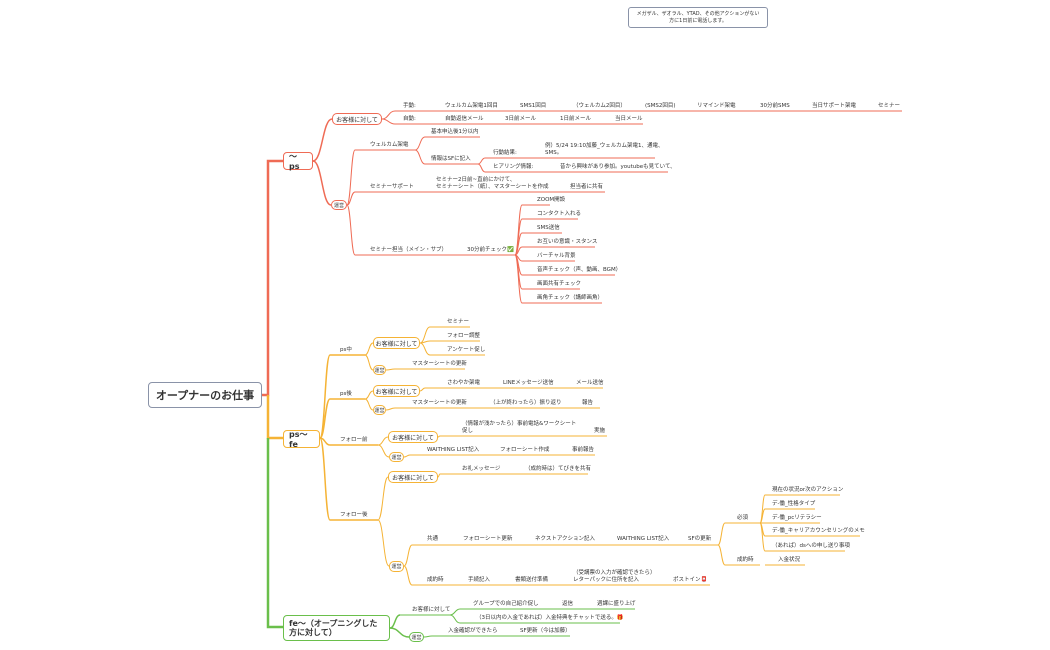 This screenshot has width=1050, height=650. What do you see at coordinates (789, 560) in the screenshot?
I see `payment-status: 入金状況` at bounding box center [789, 560].